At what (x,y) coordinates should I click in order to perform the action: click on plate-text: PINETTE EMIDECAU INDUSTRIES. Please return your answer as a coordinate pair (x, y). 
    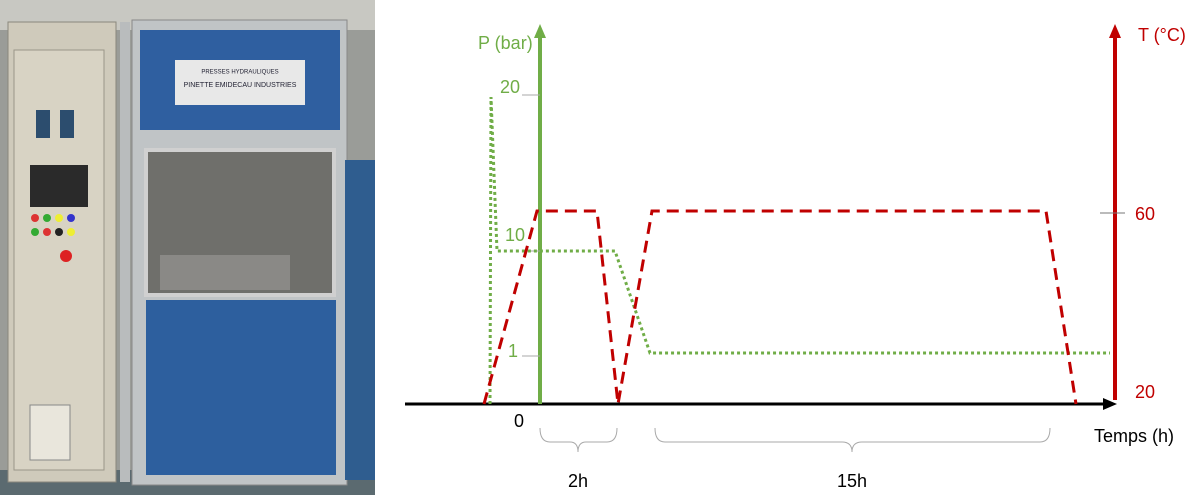
    Looking at the image, I should click on (240, 85).